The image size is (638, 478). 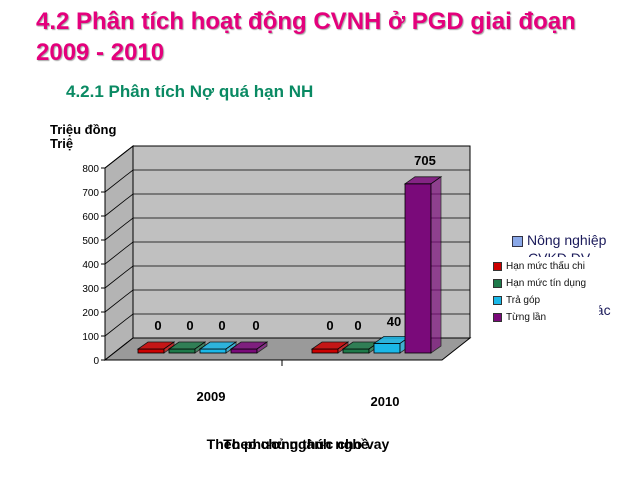 What do you see at coordinates (90, 265) in the screenshot?
I see `y-tick-label: 400` at bounding box center [90, 265].